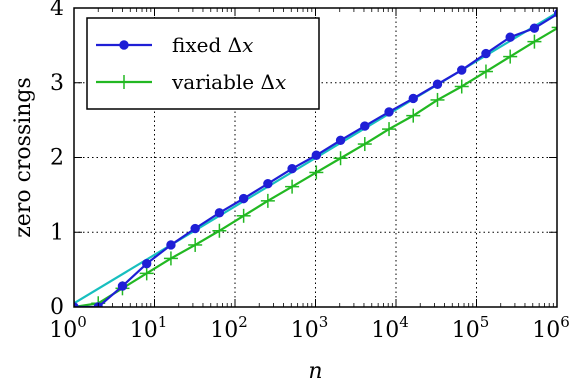 This screenshot has height=387, width=577. Describe the element at coordinates (565, 322) in the screenshot. I see `x-tick-exponent: 6` at that location.